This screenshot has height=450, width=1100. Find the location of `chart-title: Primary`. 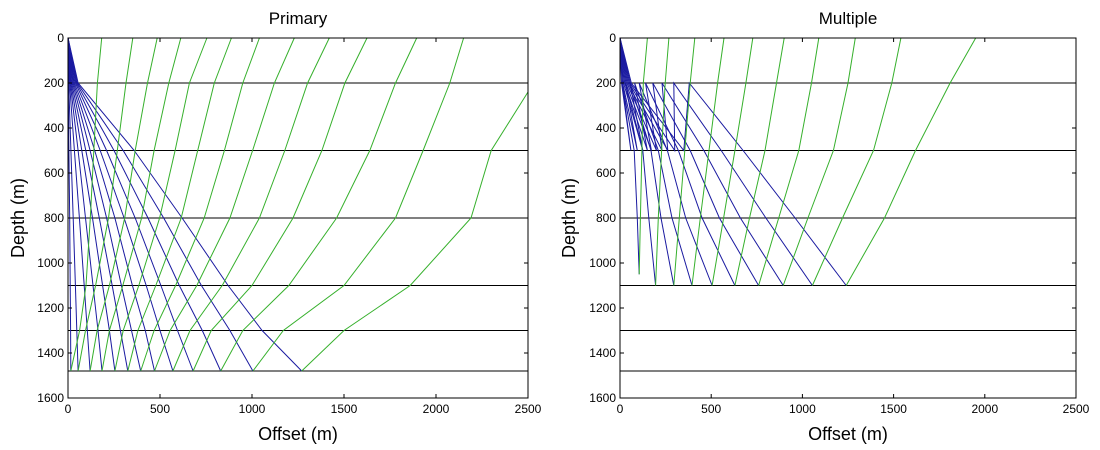

chart-title: Primary is located at coordinates (298, 18).